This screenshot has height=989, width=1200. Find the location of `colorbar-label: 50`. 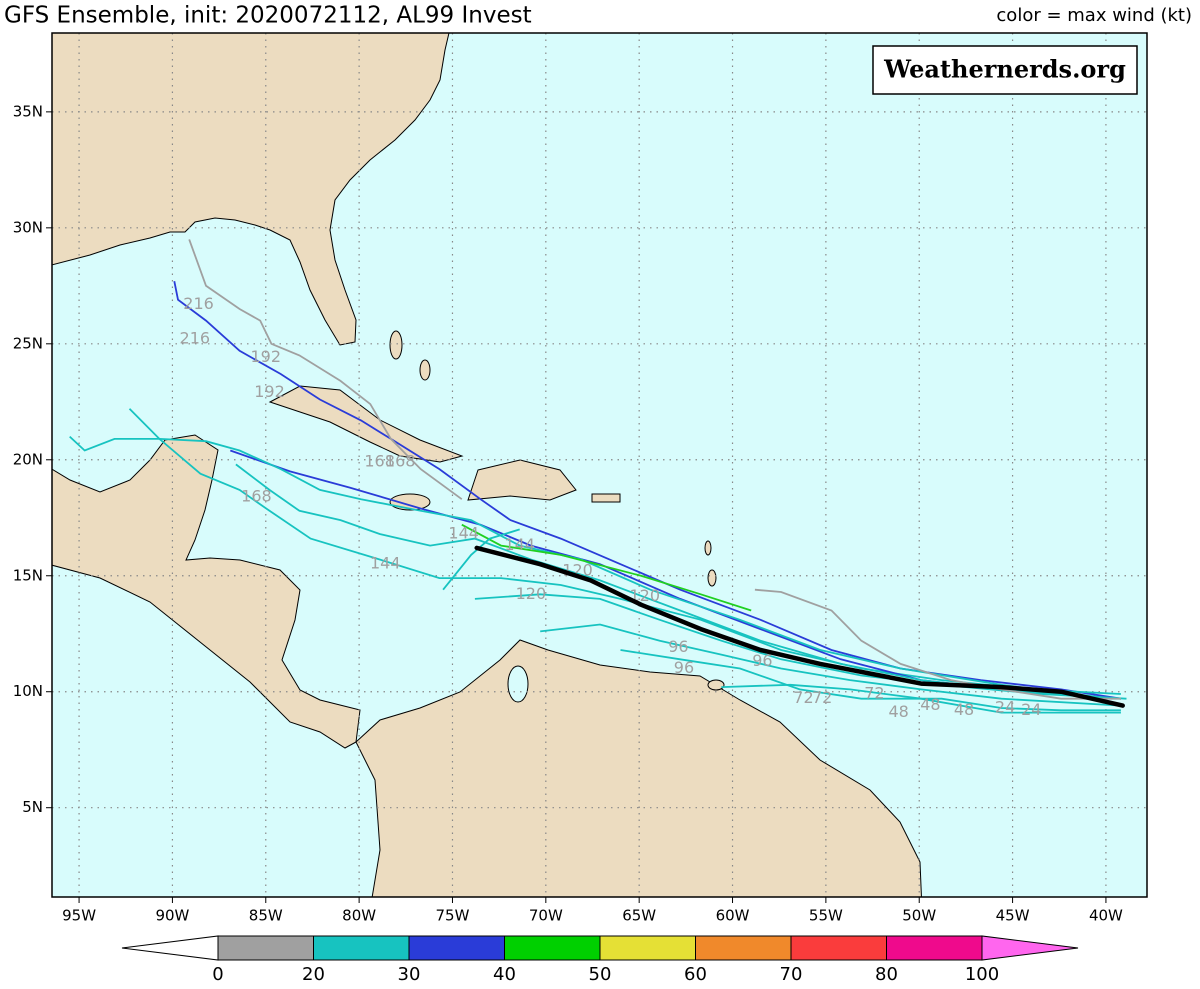

colorbar-label: 50 is located at coordinates (600, 974).